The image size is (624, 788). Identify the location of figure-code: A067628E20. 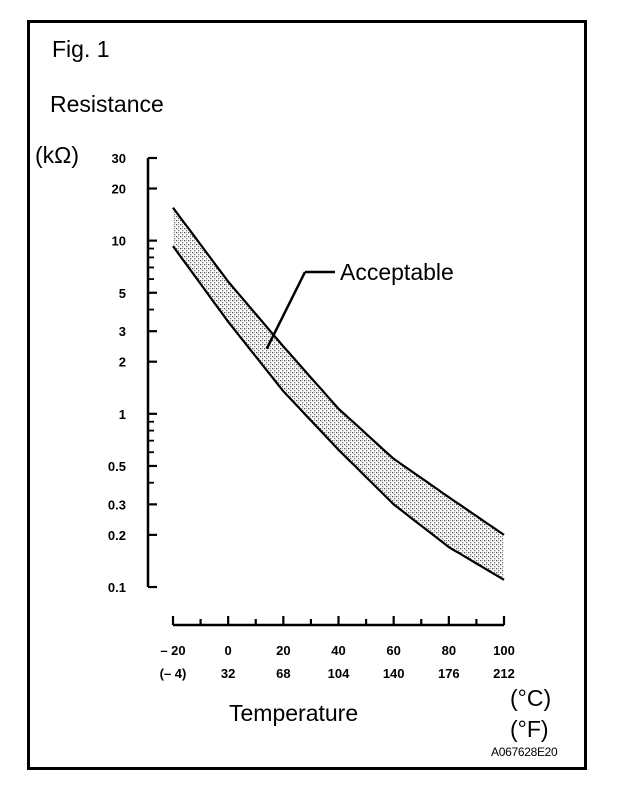
(524, 752).